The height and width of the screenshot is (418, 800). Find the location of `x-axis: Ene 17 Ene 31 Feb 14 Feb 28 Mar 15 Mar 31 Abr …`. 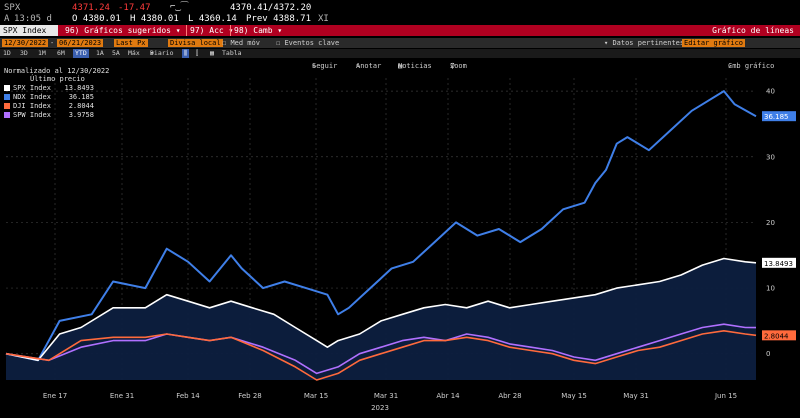

x-axis: Ene 17 Ene 31 Feb 14 Feb 28 Mar 15 Mar 31 Abr … is located at coordinates (390, 402).